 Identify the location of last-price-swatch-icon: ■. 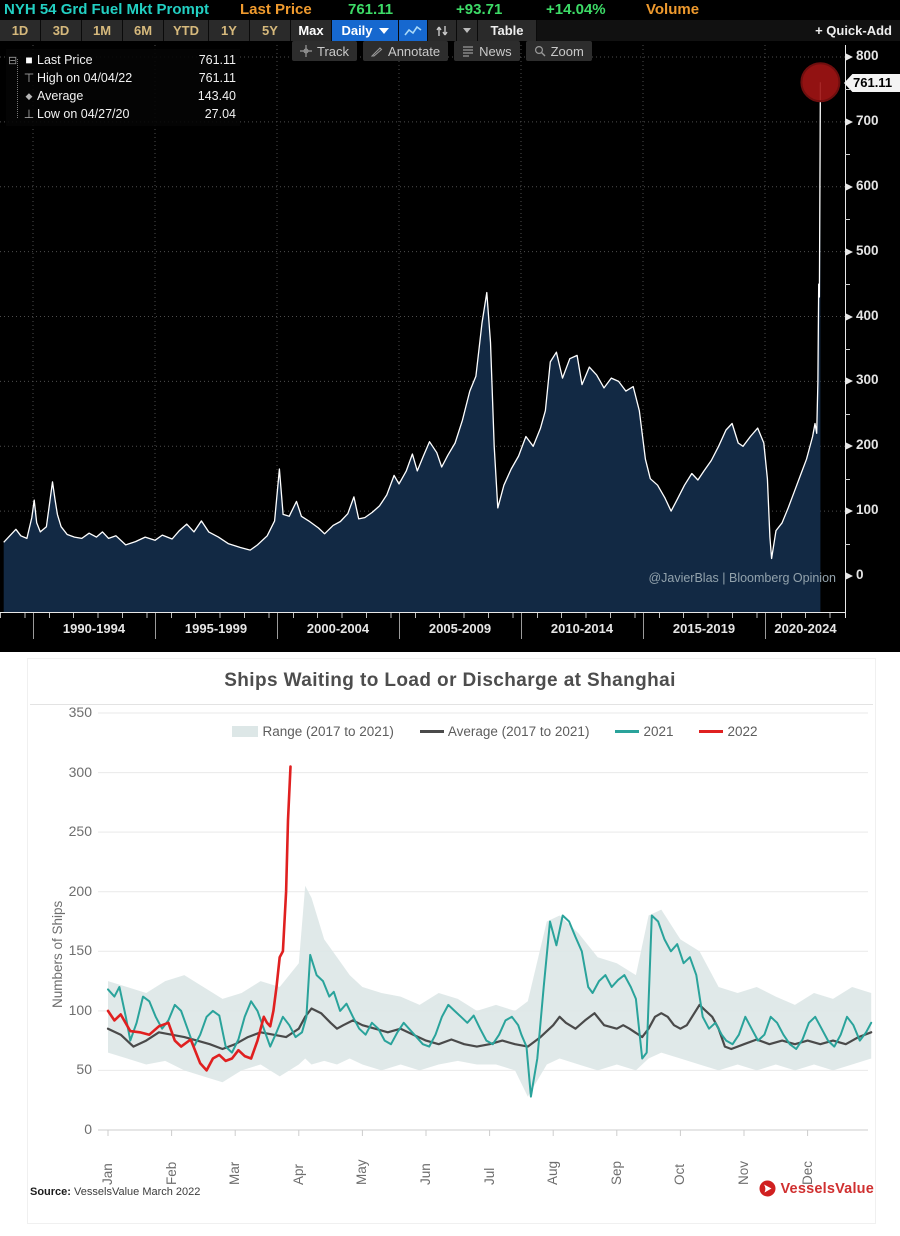
(29, 60).